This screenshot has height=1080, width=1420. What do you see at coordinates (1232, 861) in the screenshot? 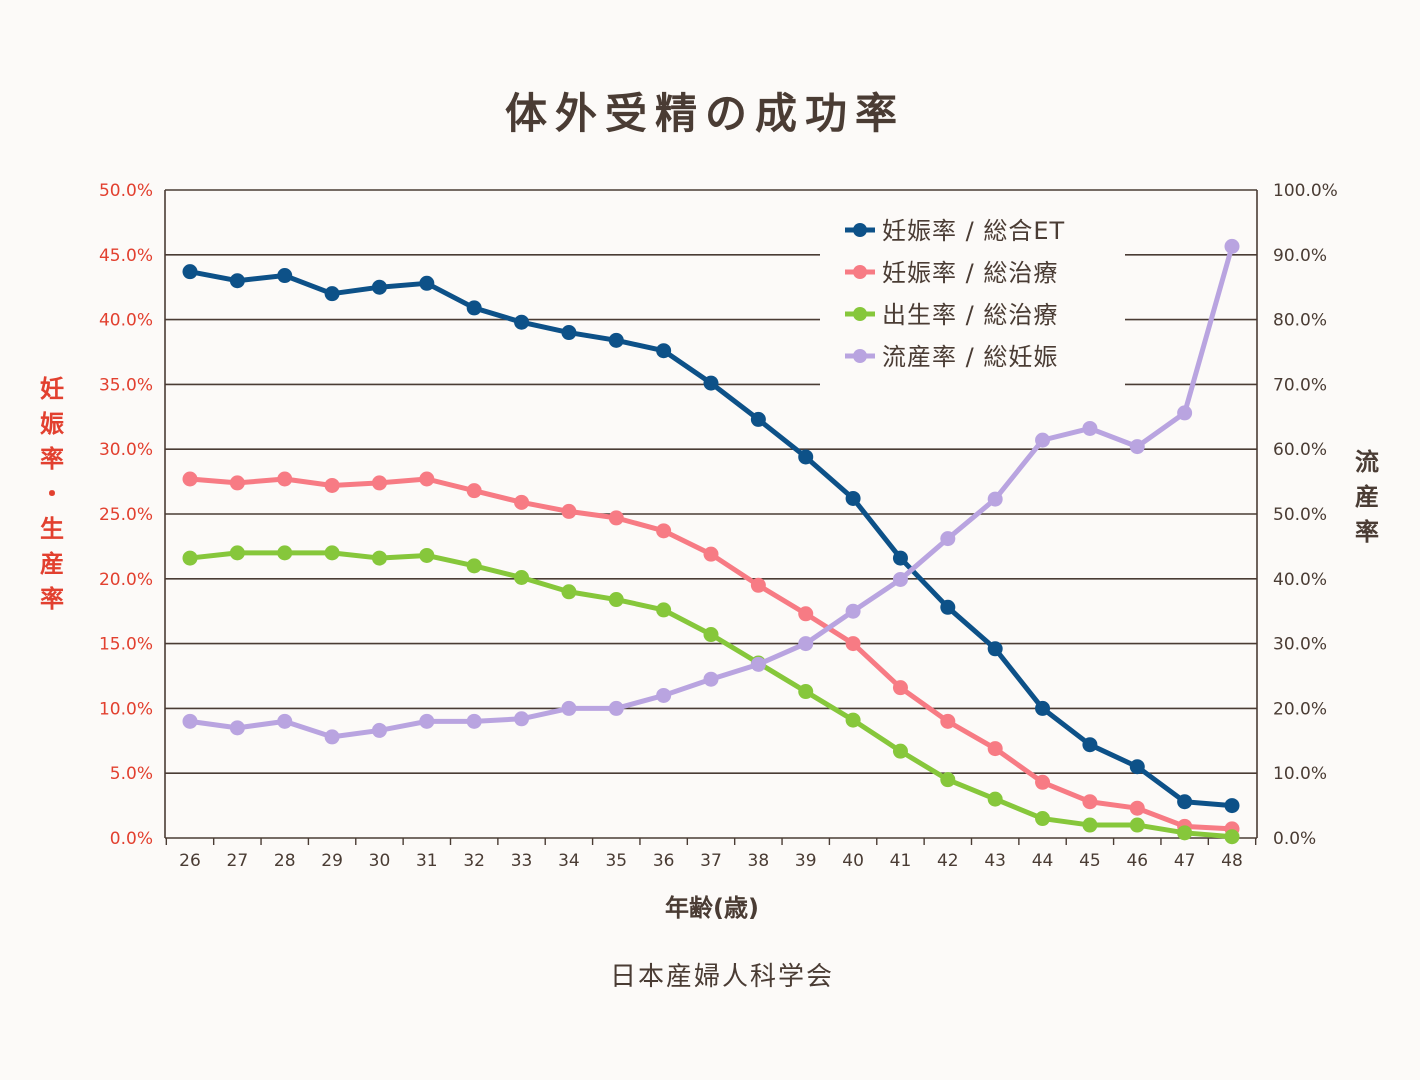
I see `x-tick-label: 48` at bounding box center [1232, 861].